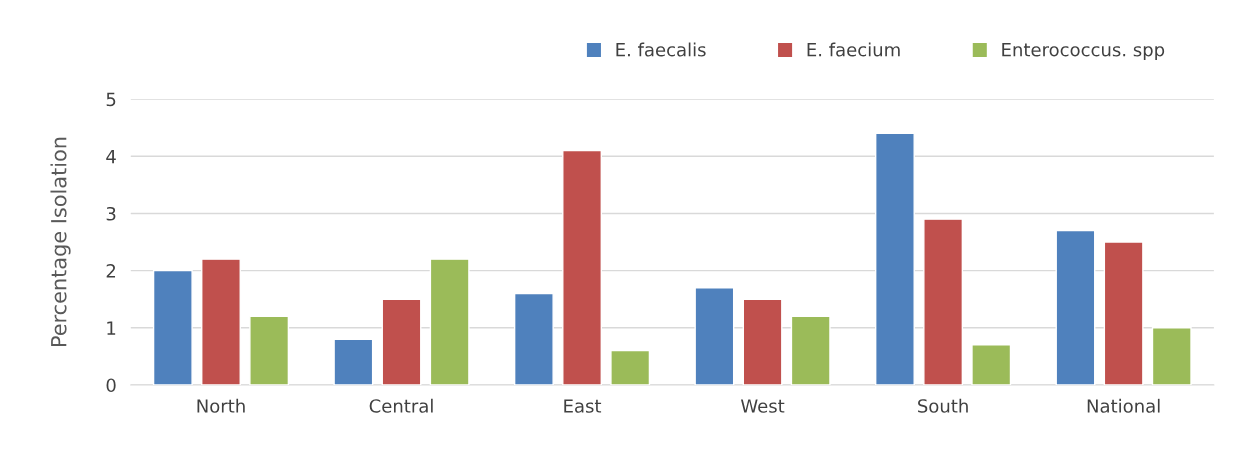 The width and height of the screenshot is (1245, 461). I want to click on y-tick-label: 1, so click(111, 328).